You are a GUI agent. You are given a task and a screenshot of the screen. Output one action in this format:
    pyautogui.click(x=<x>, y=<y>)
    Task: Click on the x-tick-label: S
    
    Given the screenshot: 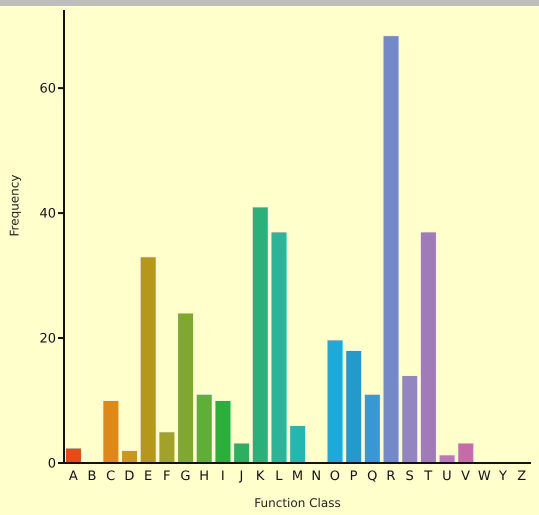 What is the action you would take?
    pyautogui.click(x=409, y=476)
    